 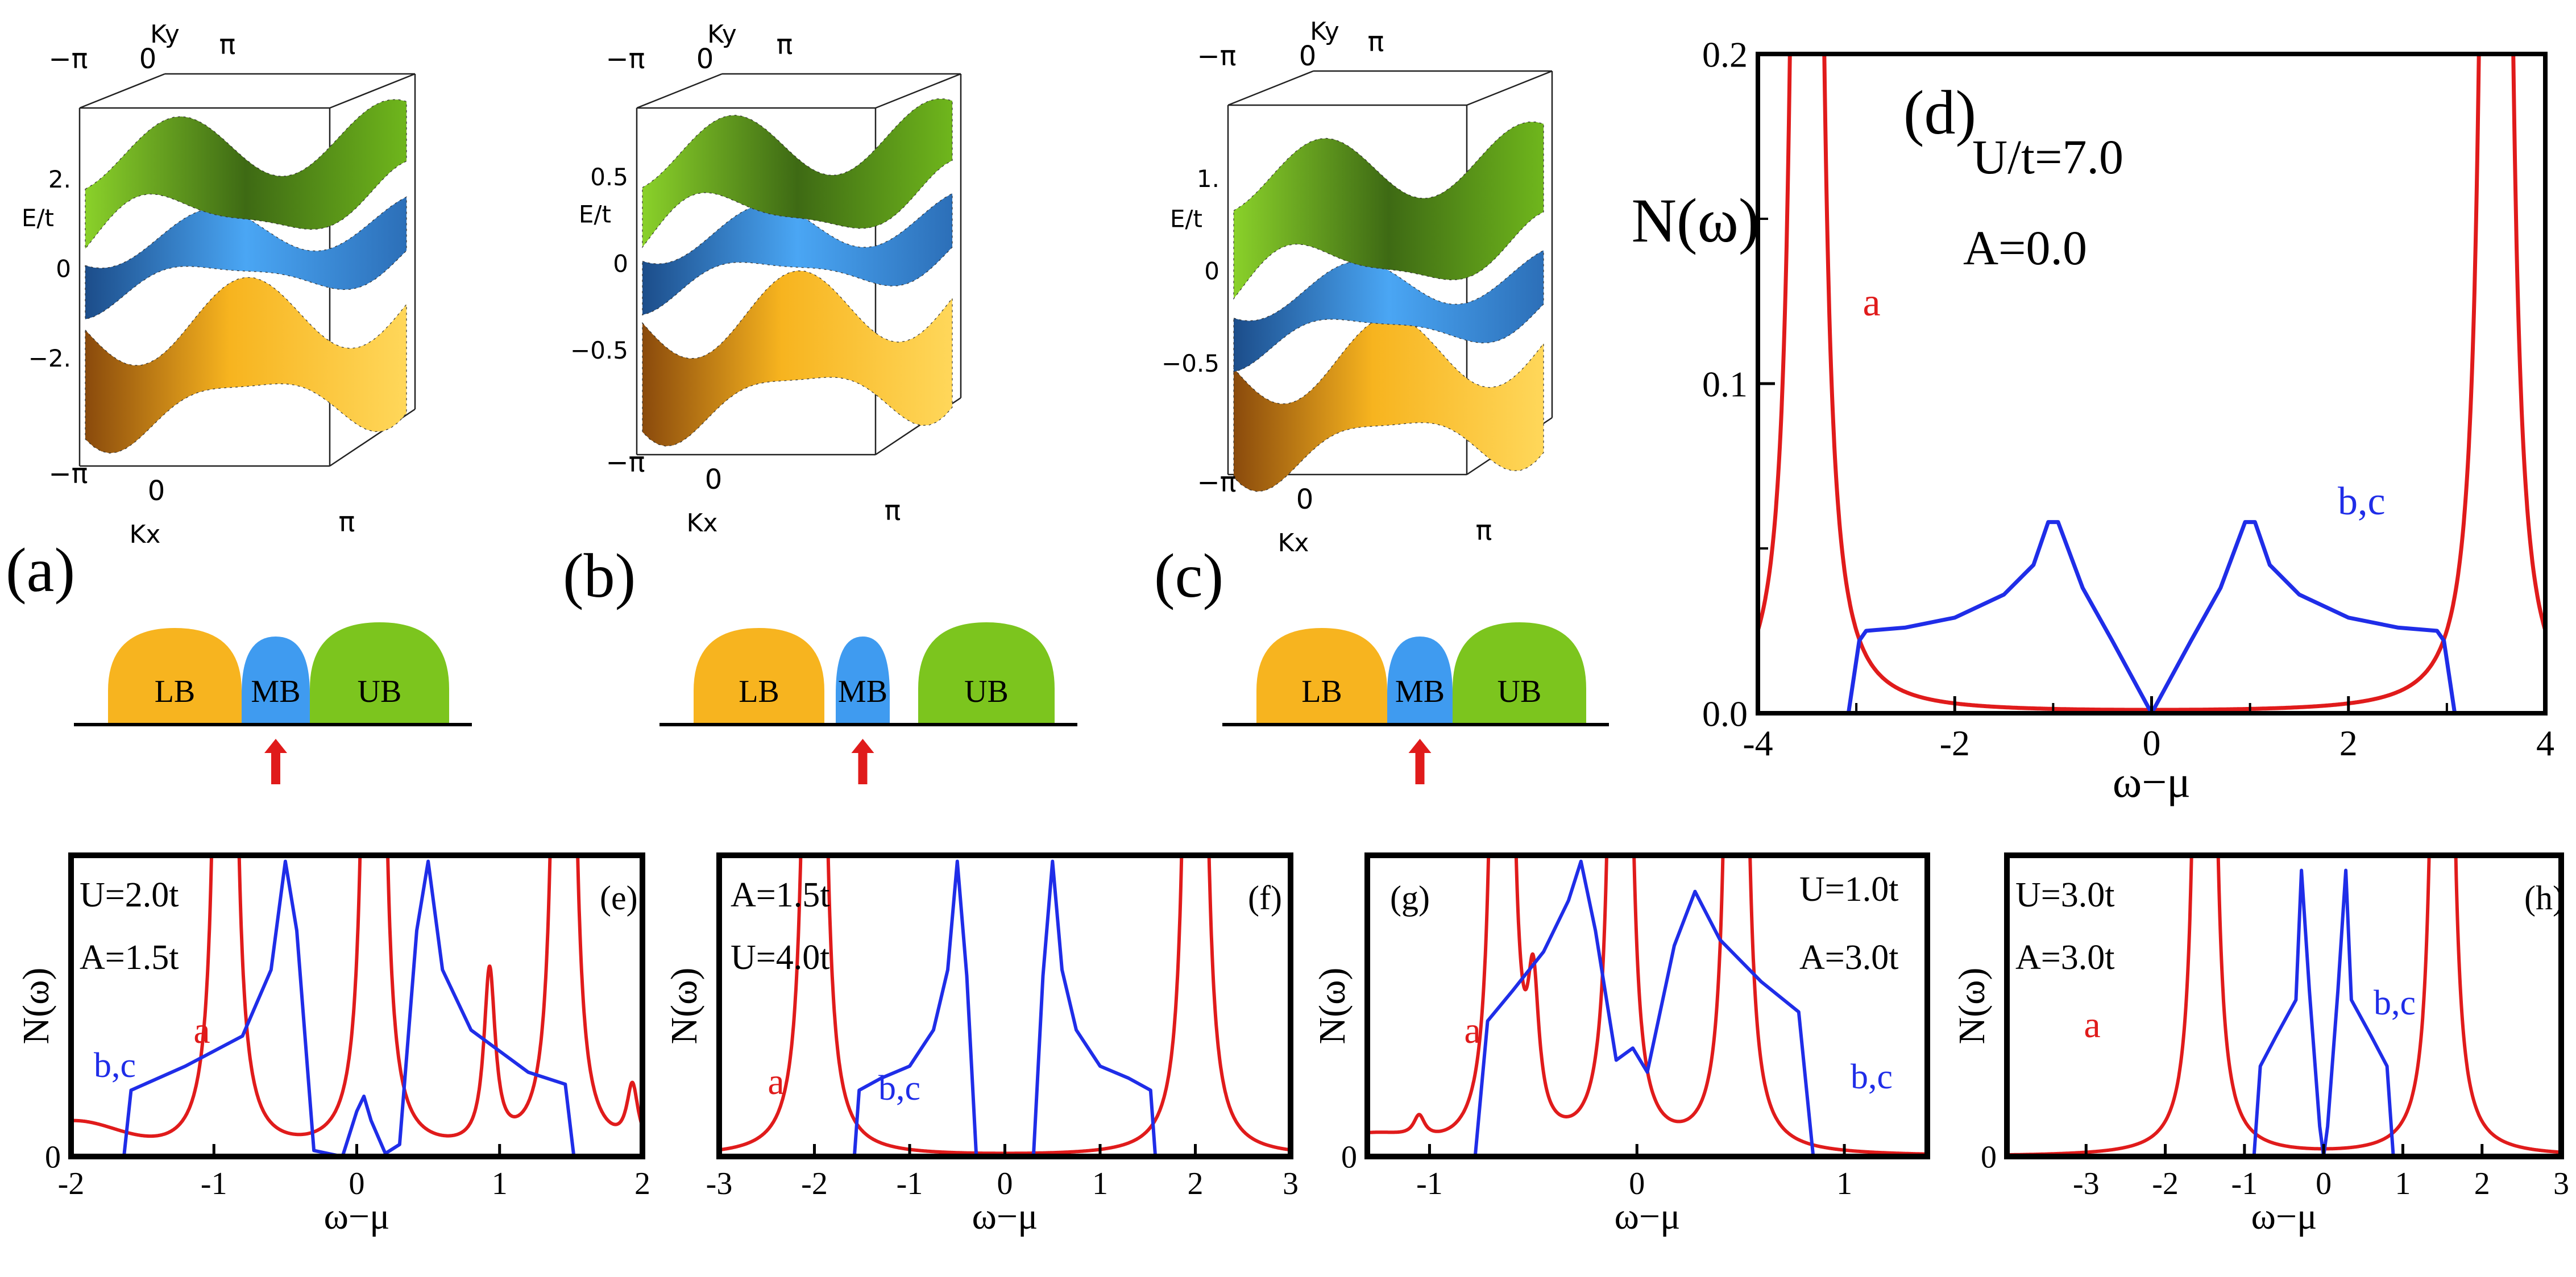 What do you see at coordinates (38, 218) in the screenshot?
I see `energy-axis-label: E/t` at bounding box center [38, 218].